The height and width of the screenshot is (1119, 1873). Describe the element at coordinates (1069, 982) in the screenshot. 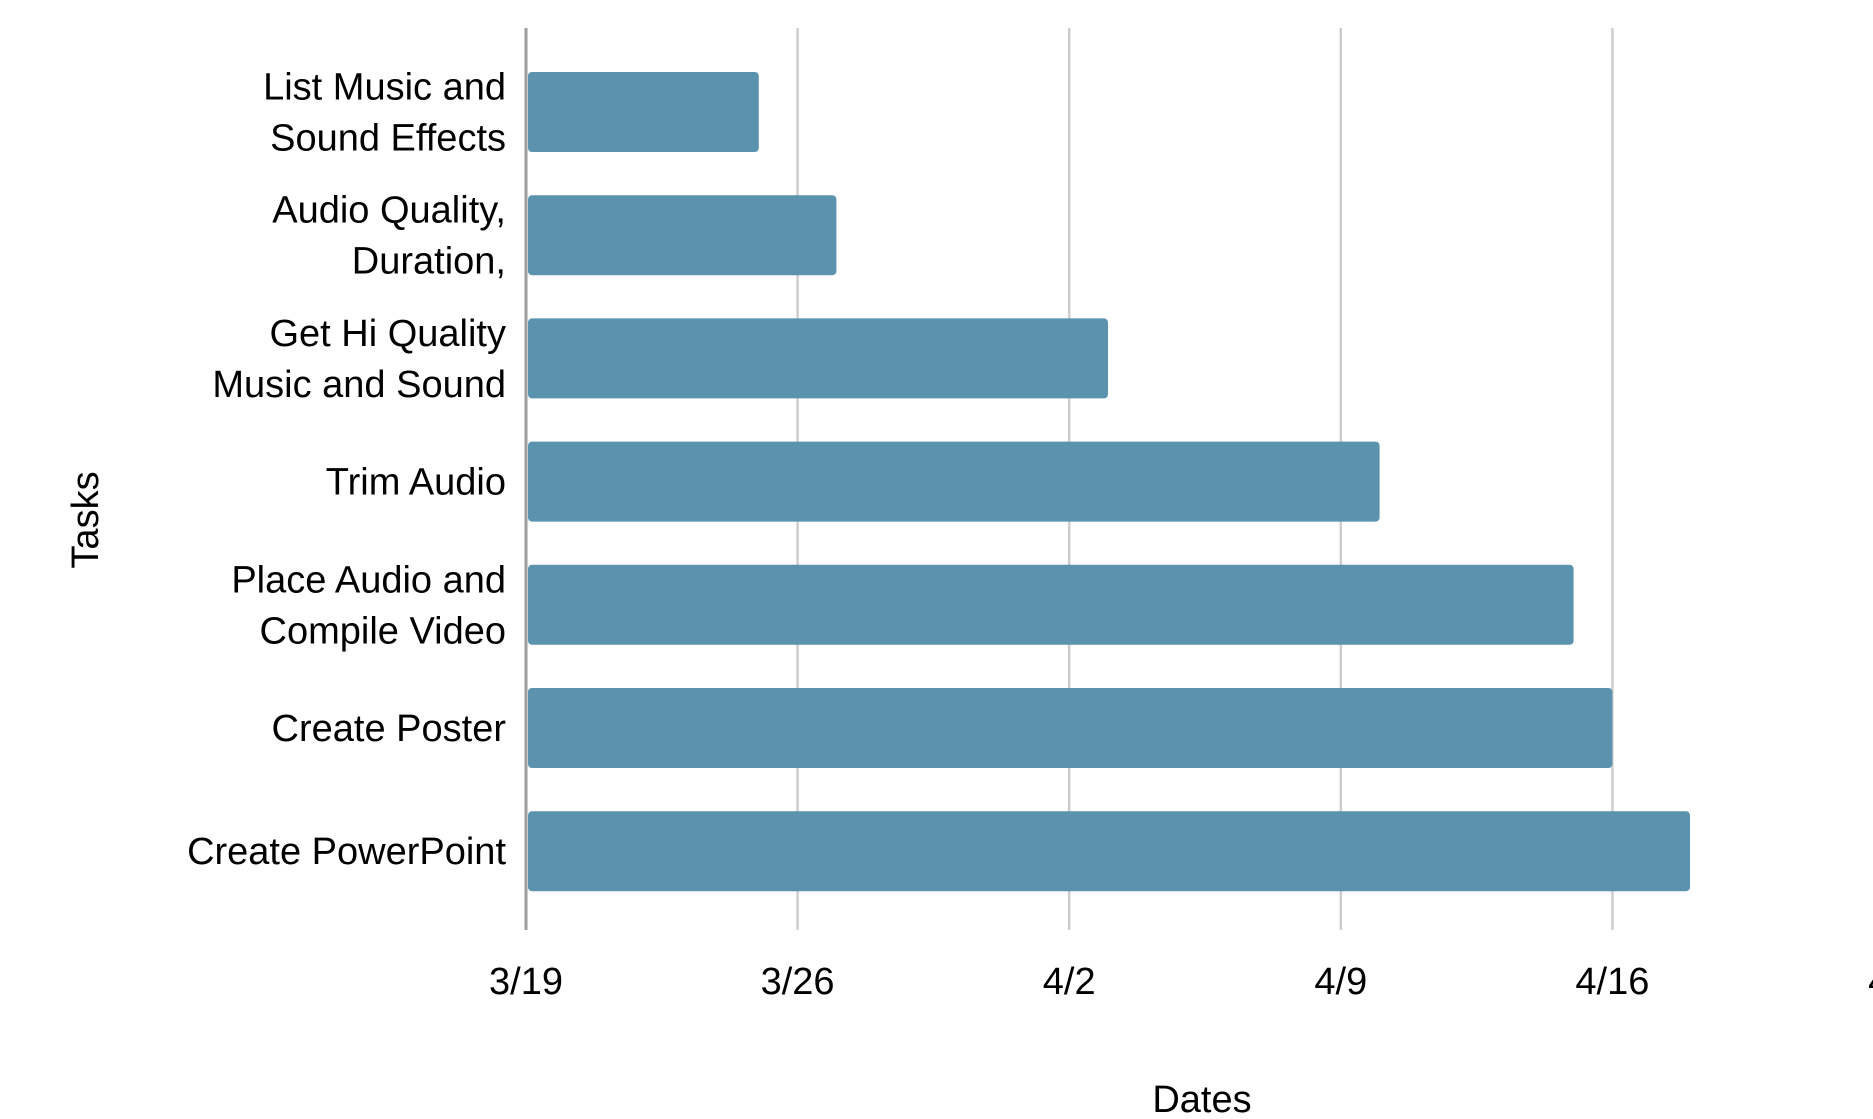

I see `x-tick-label: 4/2` at that location.